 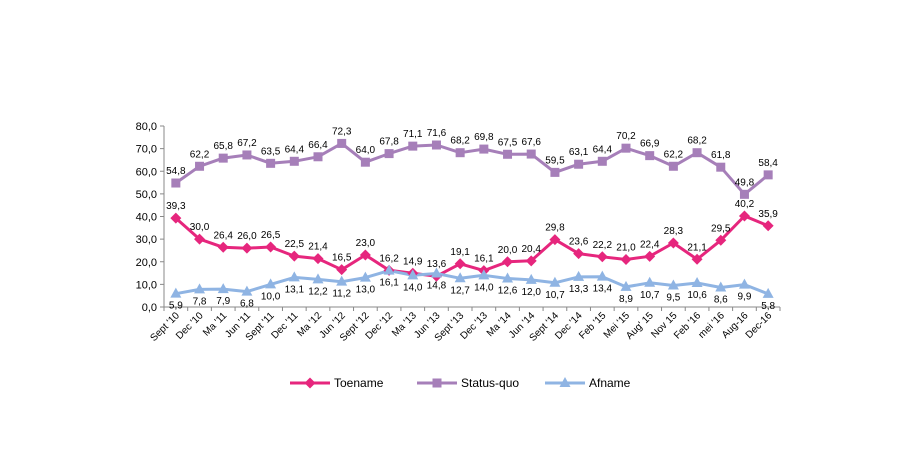 What do you see at coordinates (366, 243) in the screenshot?
I see `data-label: 23,0` at bounding box center [366, 243].